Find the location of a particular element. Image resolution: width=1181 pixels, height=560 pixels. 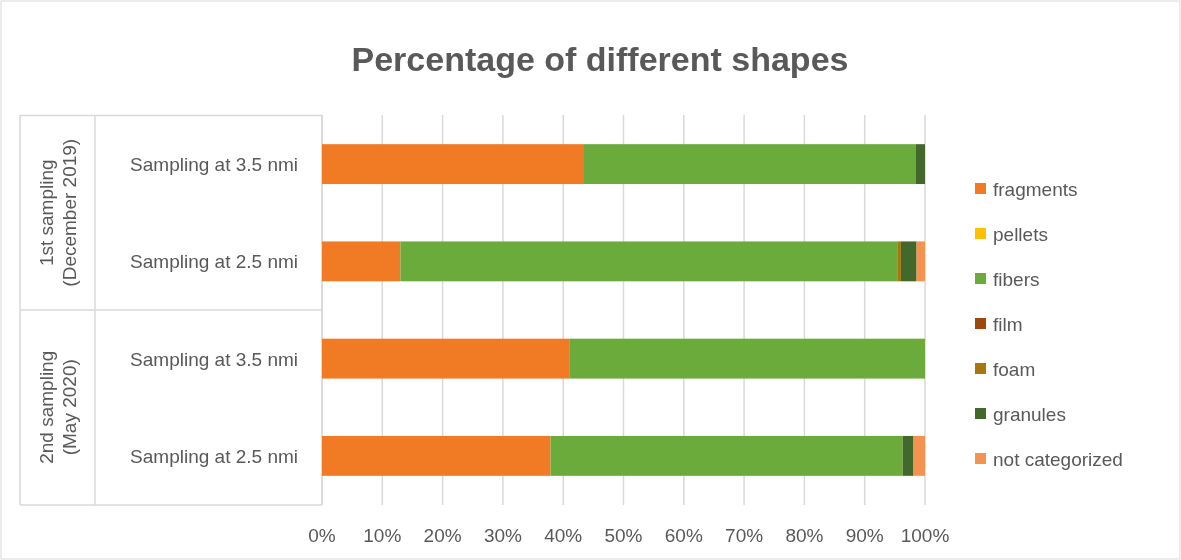

legend-label: granules is located at coordinates (1029, 414).